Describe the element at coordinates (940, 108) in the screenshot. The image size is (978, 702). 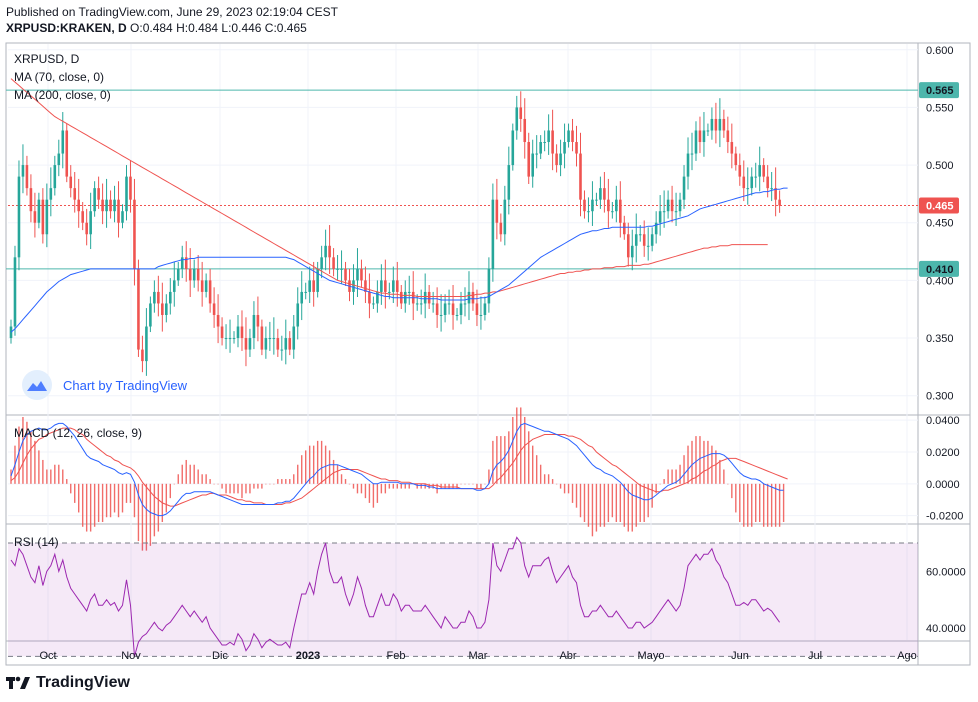
I see `price-tick-label: 0.550` at that location.